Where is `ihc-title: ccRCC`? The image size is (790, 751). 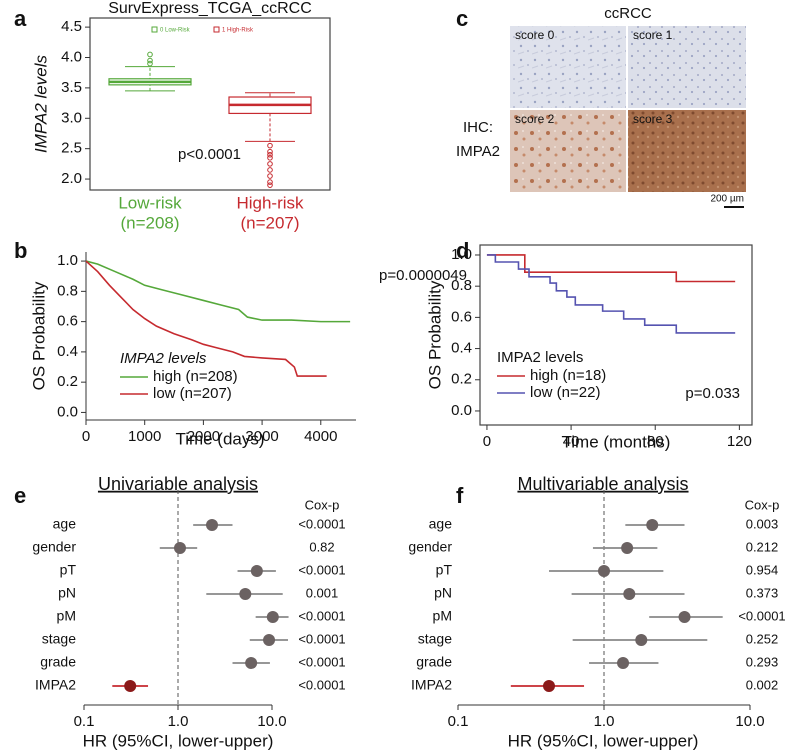 ihc-title: ccRCC is located at coordinates (628, 13).